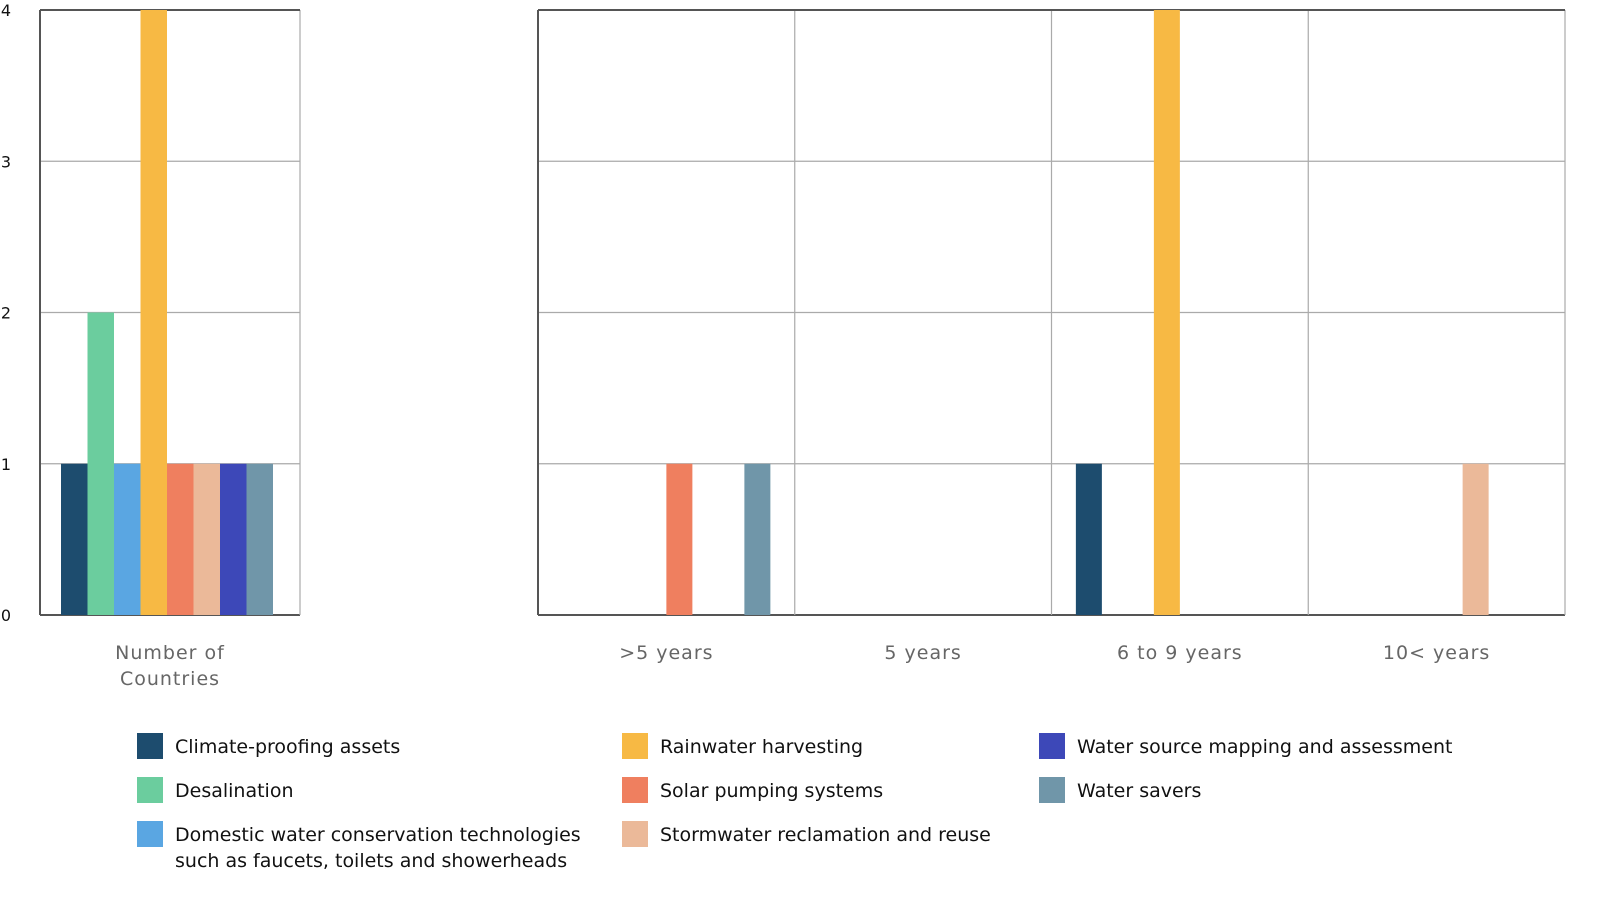  Describe the element at coordinates (6, 464) in the screenshot. I see `y-tick-label: 1` at that location.